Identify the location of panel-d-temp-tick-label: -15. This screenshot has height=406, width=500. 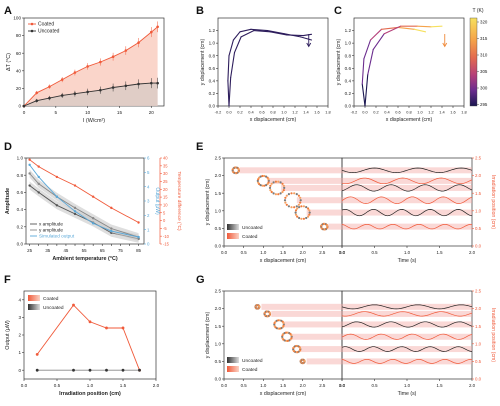
(166, 244).